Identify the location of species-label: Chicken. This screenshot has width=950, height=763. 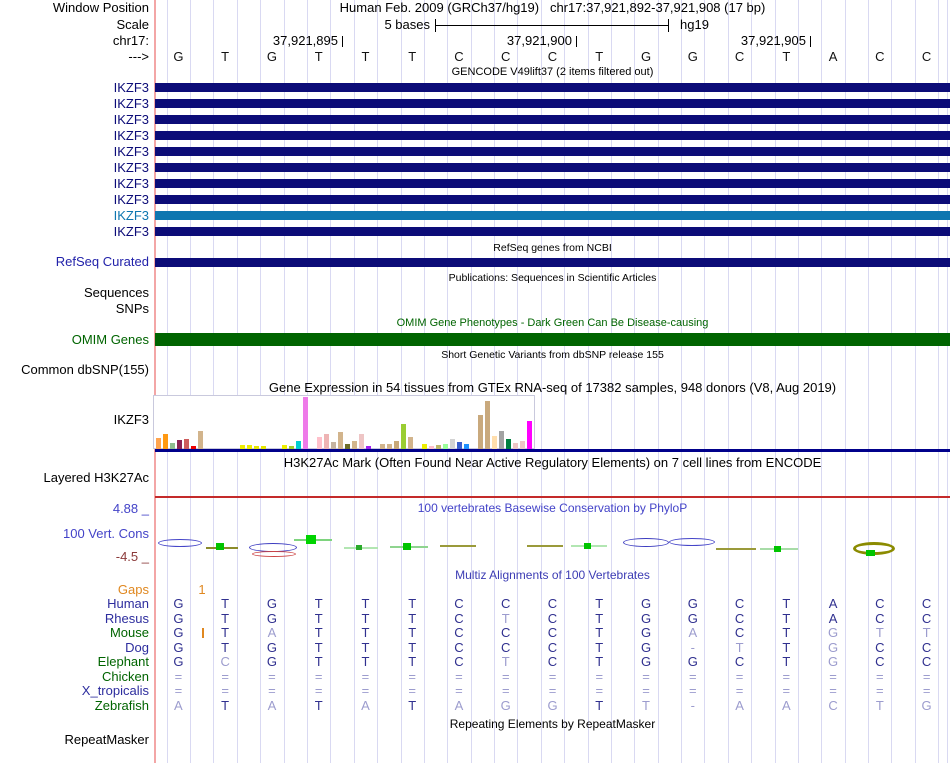
(125, 676).